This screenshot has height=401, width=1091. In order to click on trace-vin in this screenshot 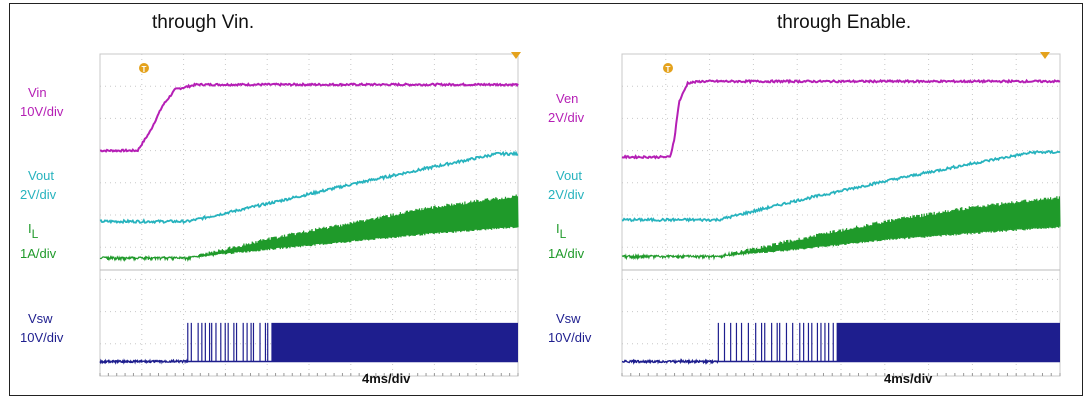, I will do `click(309, 117)`.